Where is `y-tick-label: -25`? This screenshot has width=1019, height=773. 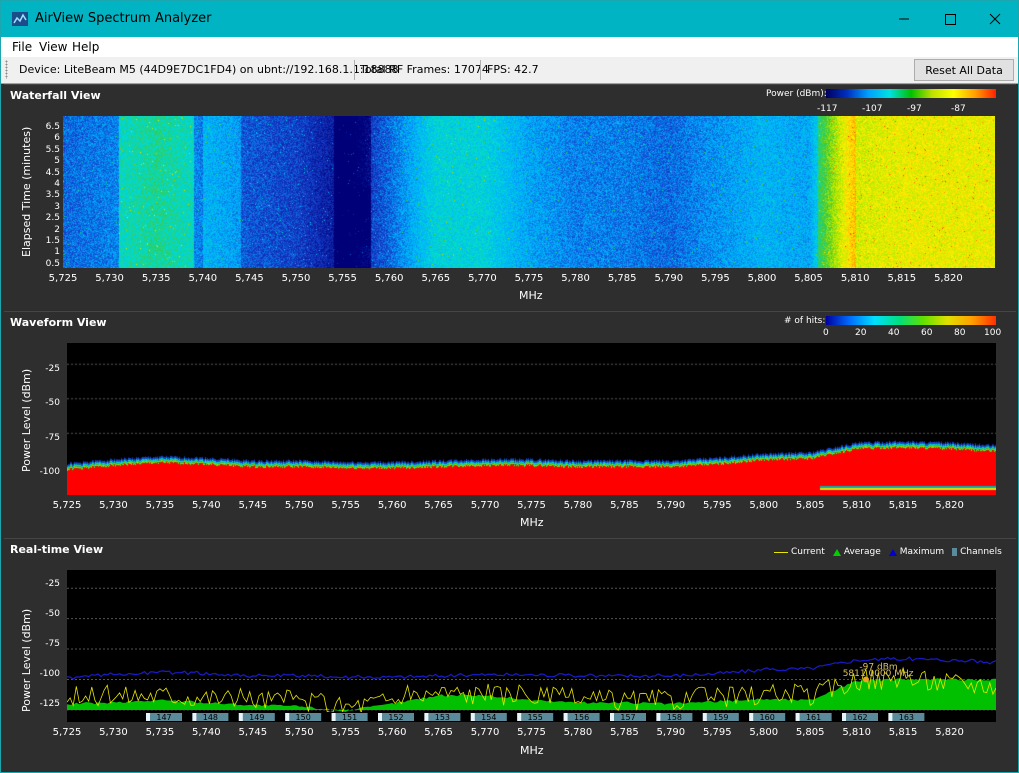
y-tick-label: -25 is located at coordinates (52, 369).